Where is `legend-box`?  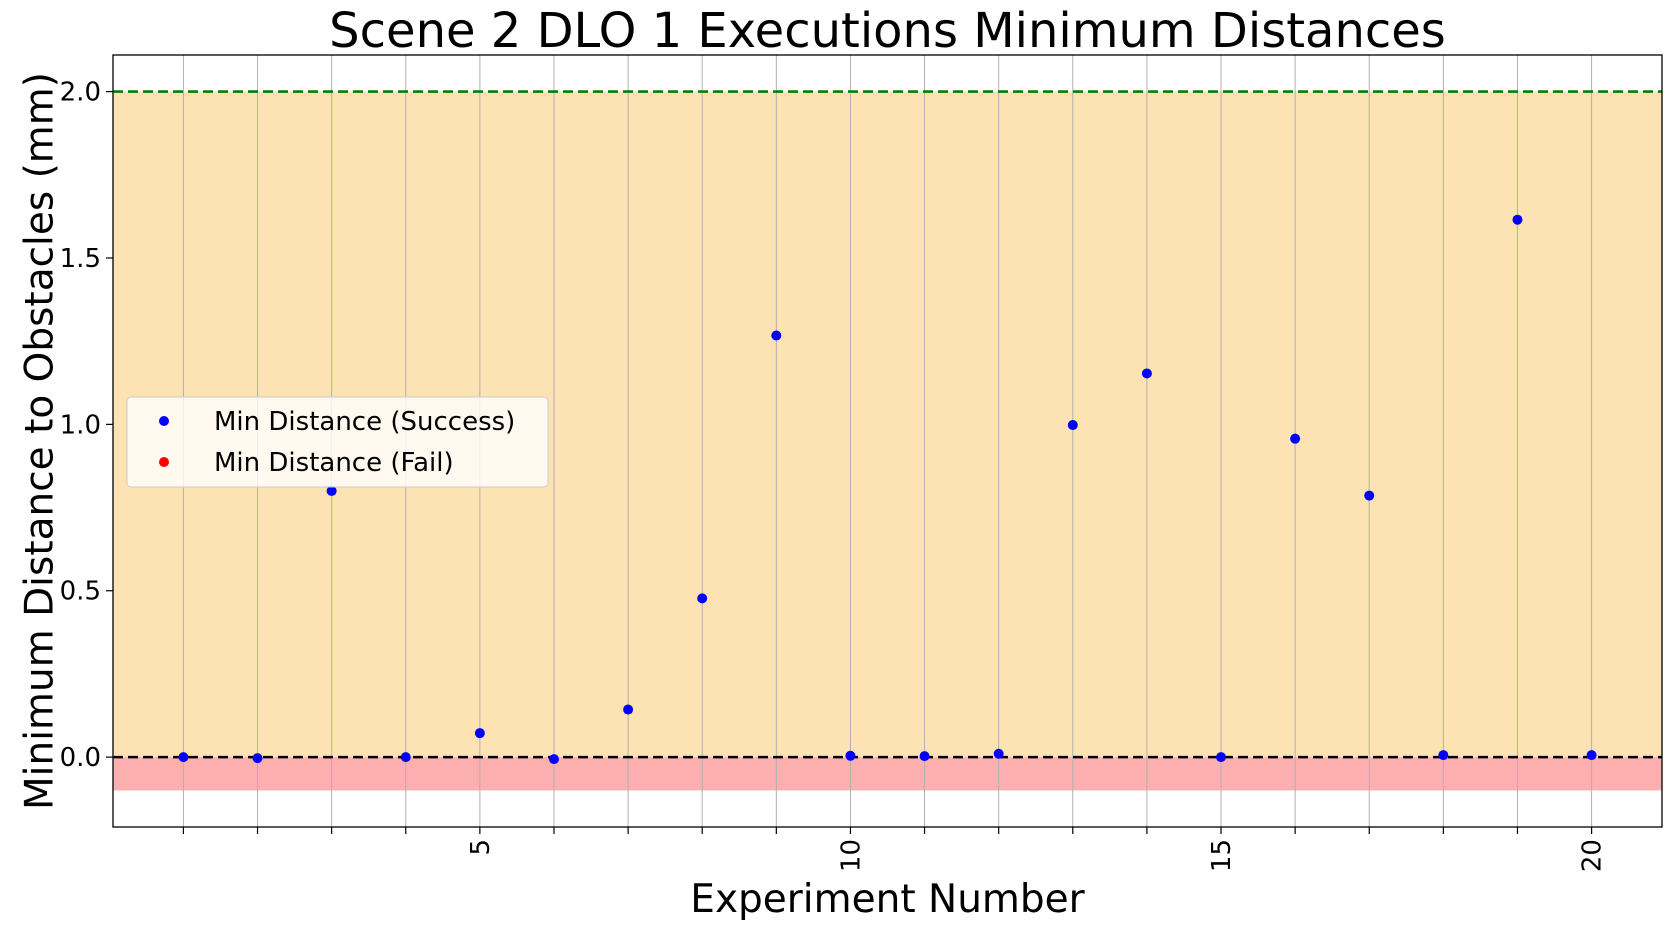
legend-box is located at coordinates (337, 442).